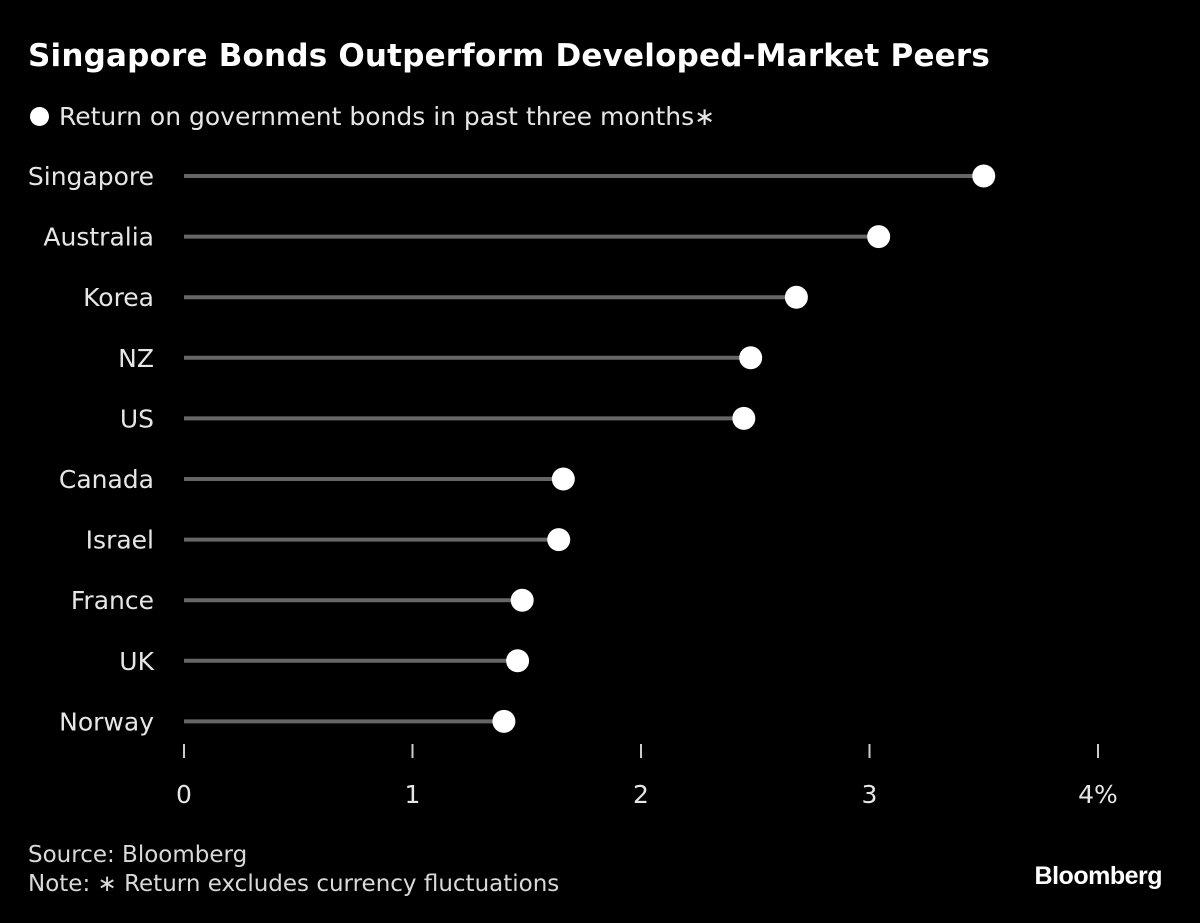 The image size is (1200, 923). What do you see at coordinates (518, 661) in the screenshot?
I see `dot-uk` at bounding box center [518, 661].